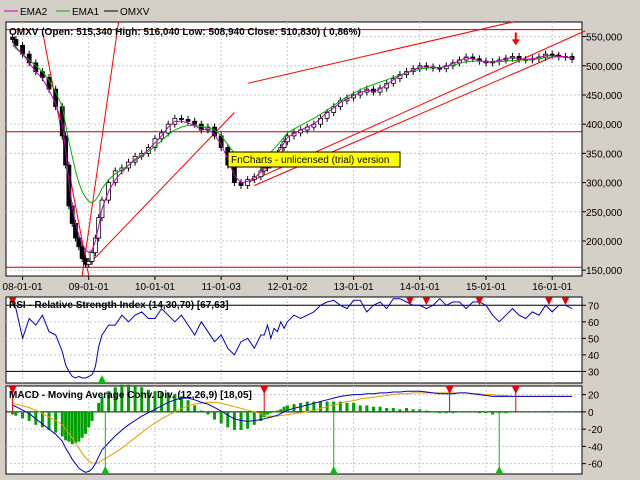 This screenshot has width=640, height=480. Describe the element at coordinates (310, 160) in the screenshot. I see `watermark-text: FnCharts - unlicensed (trial) version` at that location.